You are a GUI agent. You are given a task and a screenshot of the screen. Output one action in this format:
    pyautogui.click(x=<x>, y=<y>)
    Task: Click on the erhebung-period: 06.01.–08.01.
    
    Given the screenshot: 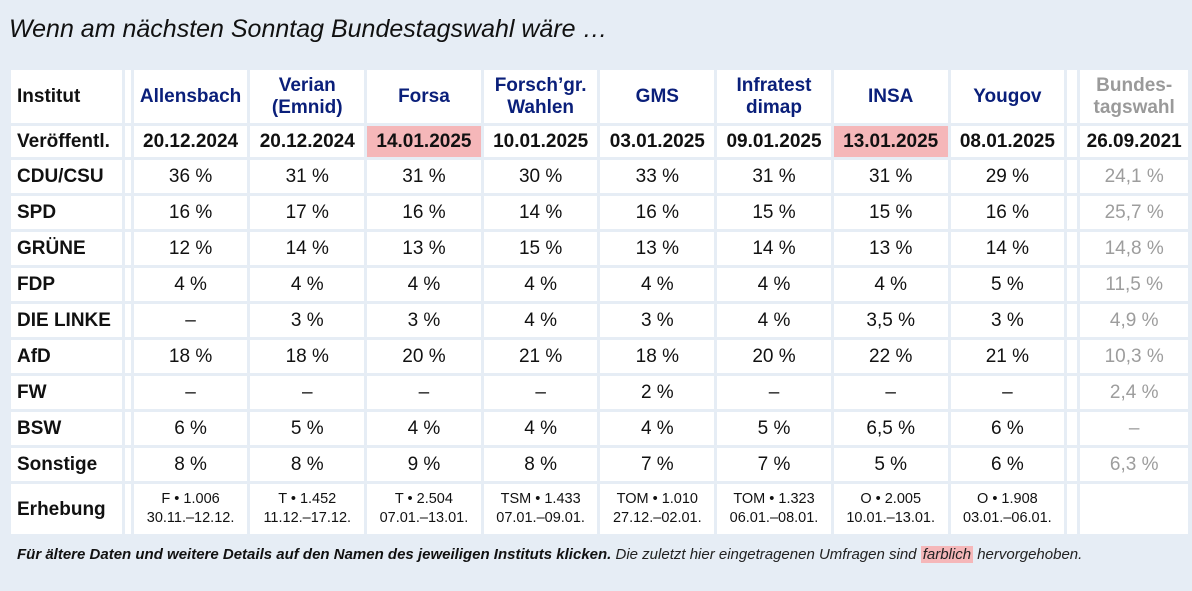 What is the action you would take?
    pyautogui.click(x=774, y=518)
    